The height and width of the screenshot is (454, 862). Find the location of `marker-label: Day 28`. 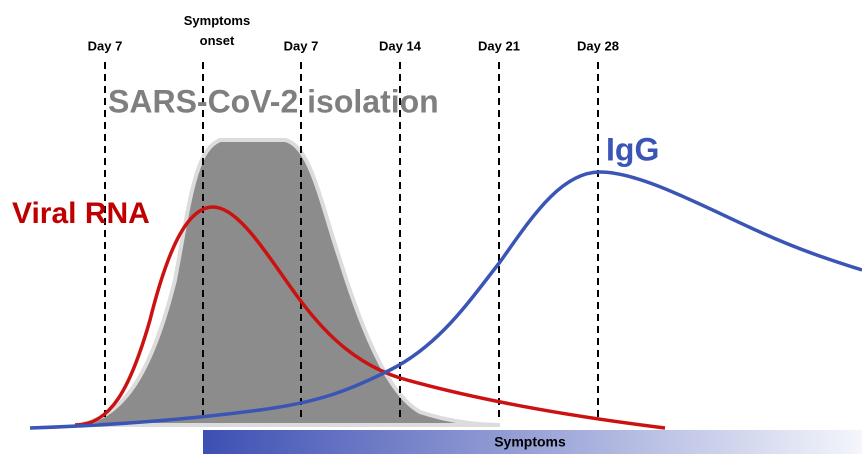

marker-label: Day 28 is located at coordinates (598, 45).